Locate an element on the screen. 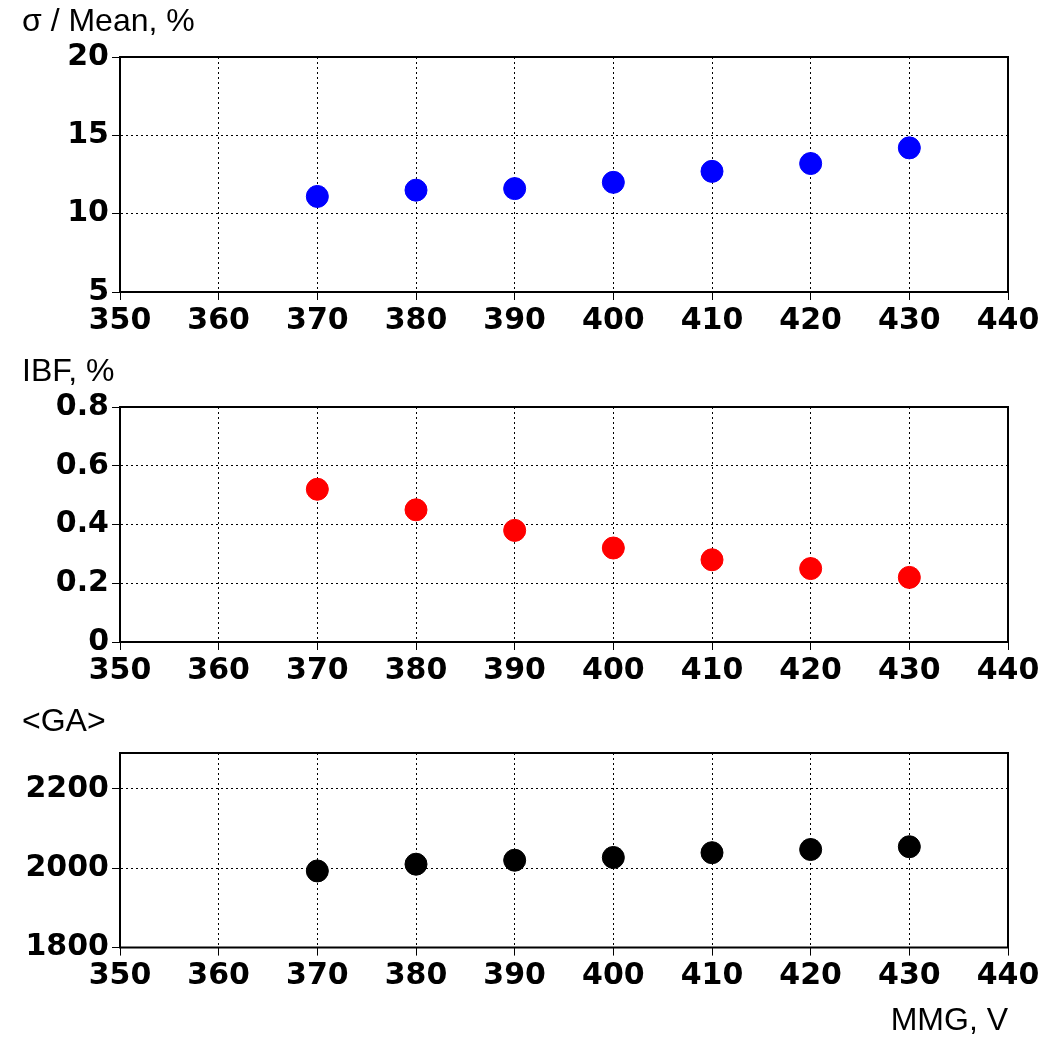 Image resolution: width=1051 pixels, height=1050 pixels. y-tick-label: 15 is located at coordinates (88, 133).